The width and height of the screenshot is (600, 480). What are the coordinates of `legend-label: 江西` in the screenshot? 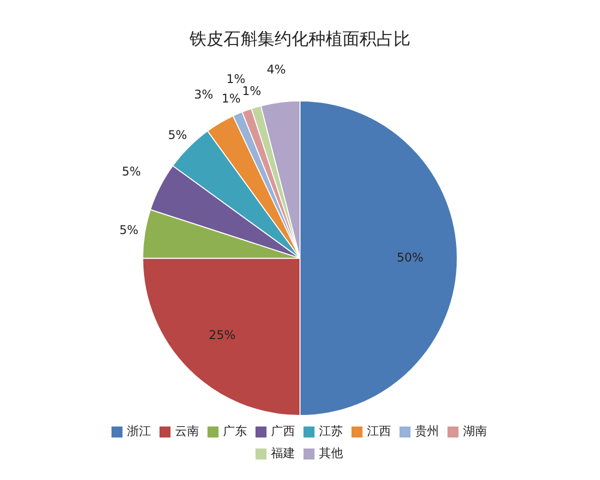 It's located at (379, 431).